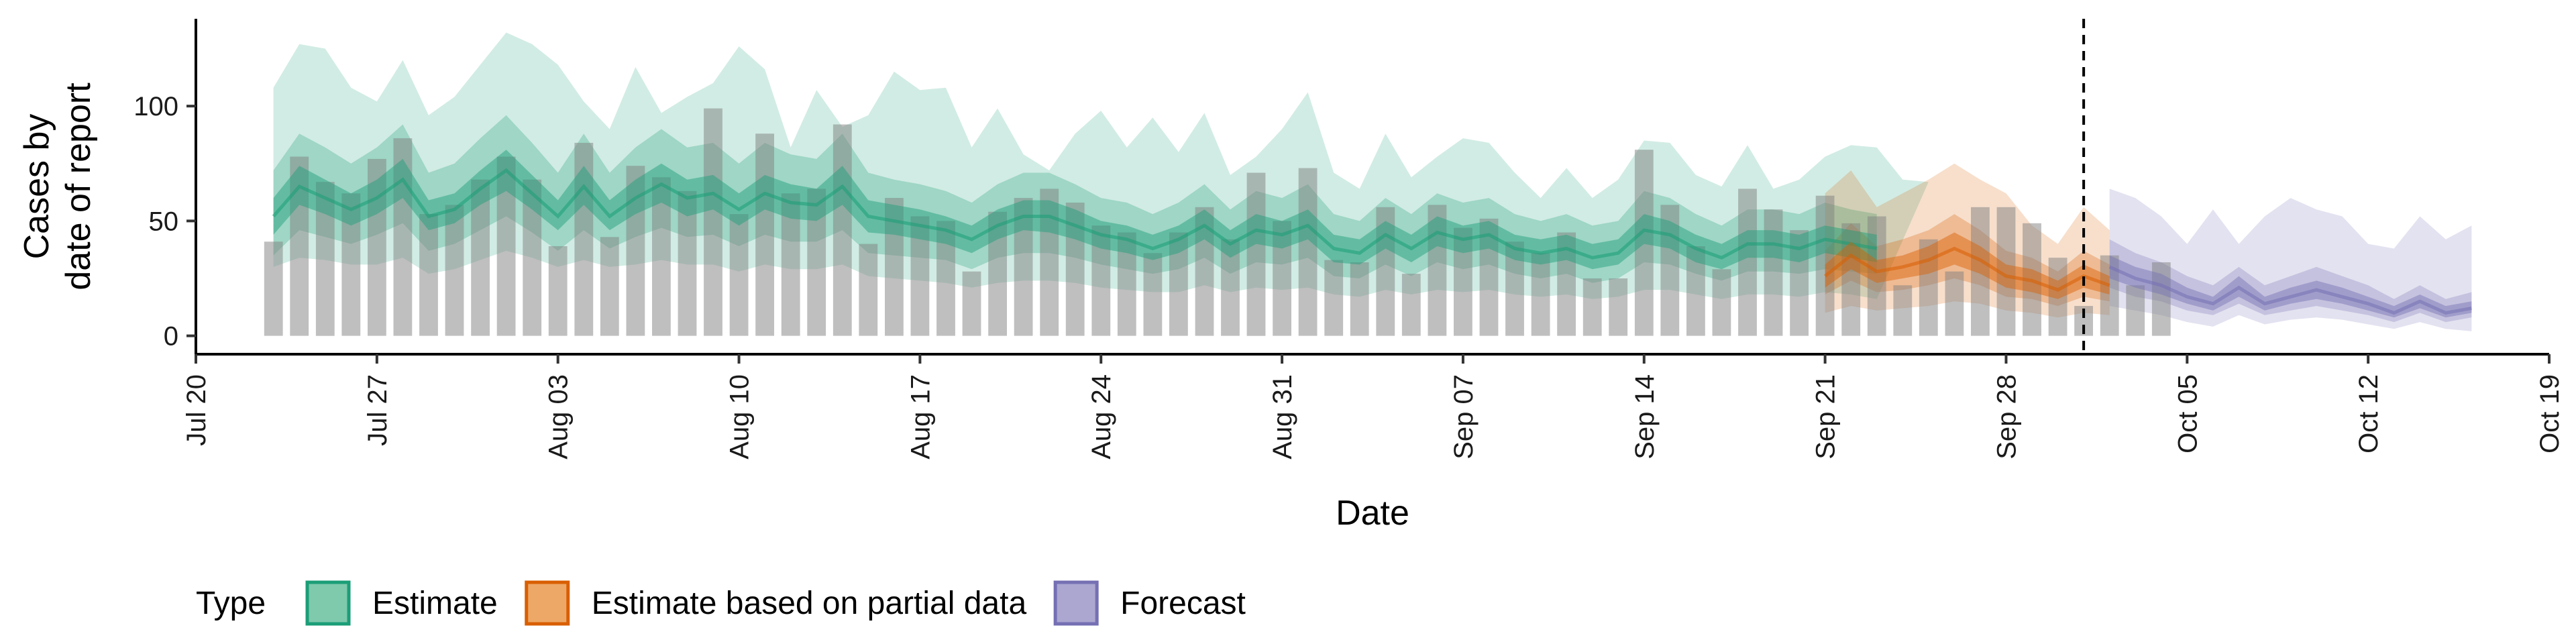 The height and width of the screenshot is (644, 2576). I want to click on x-tick-label: Jul 27, so click(377, 410).